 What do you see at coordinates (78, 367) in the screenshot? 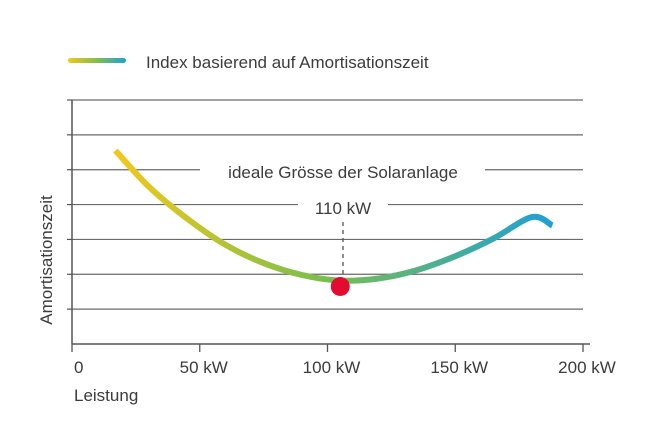
I see `x-tick-label: 0` at bounding box center [78, 367].